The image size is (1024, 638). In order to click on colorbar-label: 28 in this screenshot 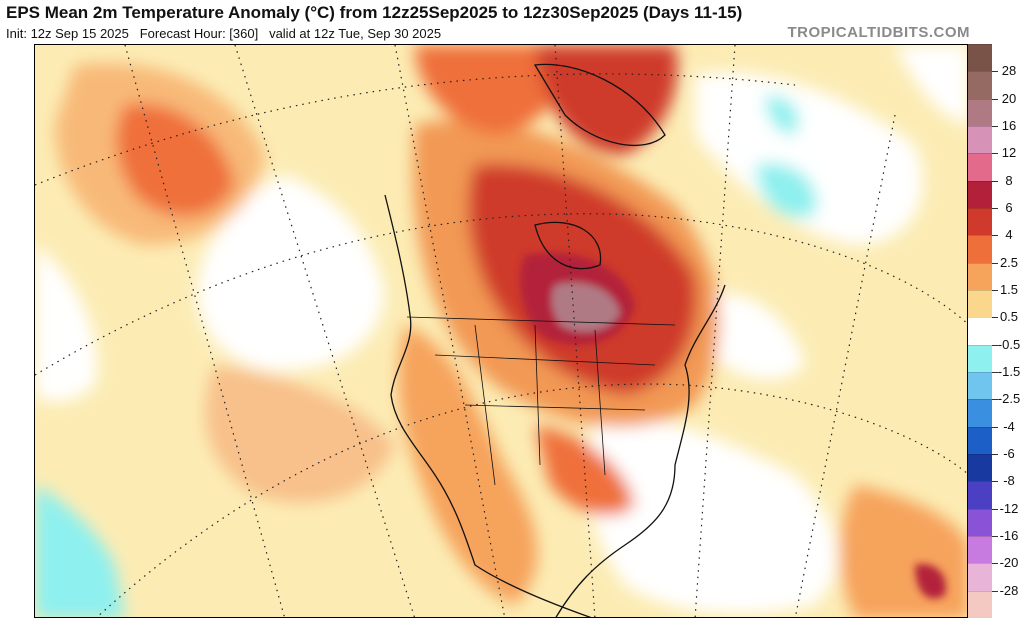, I will do `click(1009, 71)`.